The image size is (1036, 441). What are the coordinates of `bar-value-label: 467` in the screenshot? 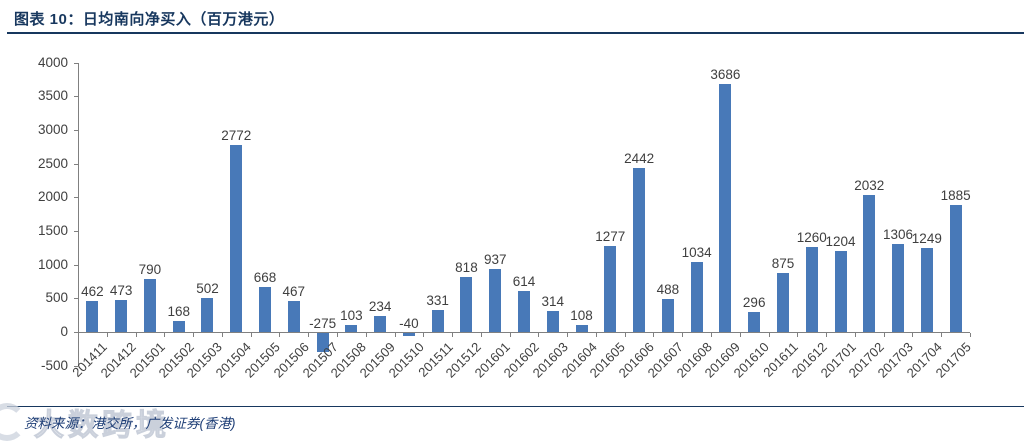 It's located at (294, 291).